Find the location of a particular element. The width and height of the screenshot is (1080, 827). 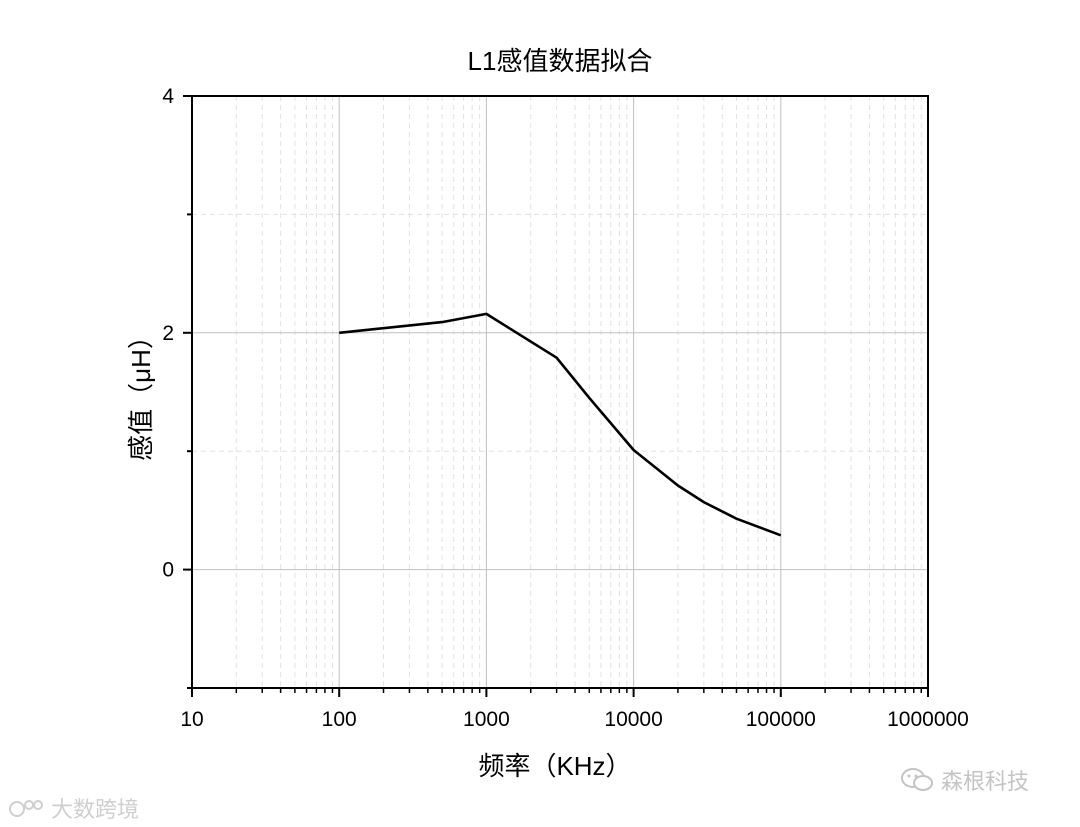

y-tick-label: 0 is located at coordinates (168, 570).